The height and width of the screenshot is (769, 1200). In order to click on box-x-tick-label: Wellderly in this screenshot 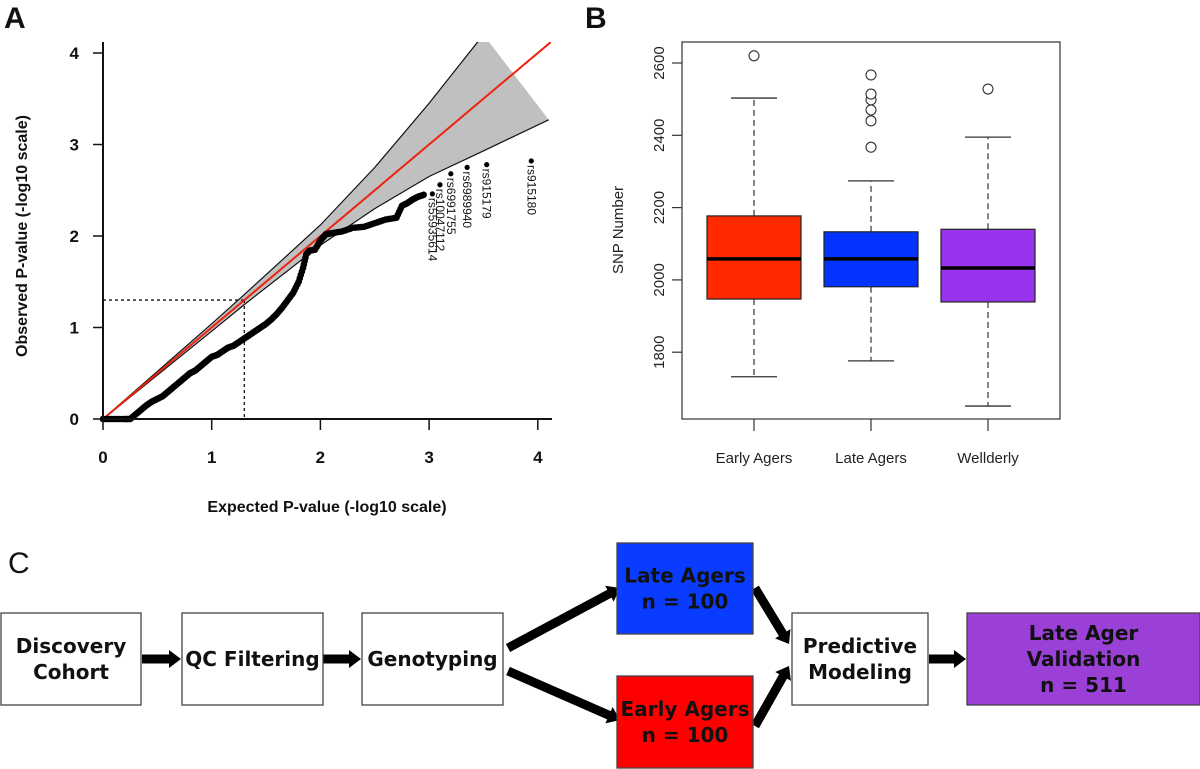, I will do `click(988, 458)`.